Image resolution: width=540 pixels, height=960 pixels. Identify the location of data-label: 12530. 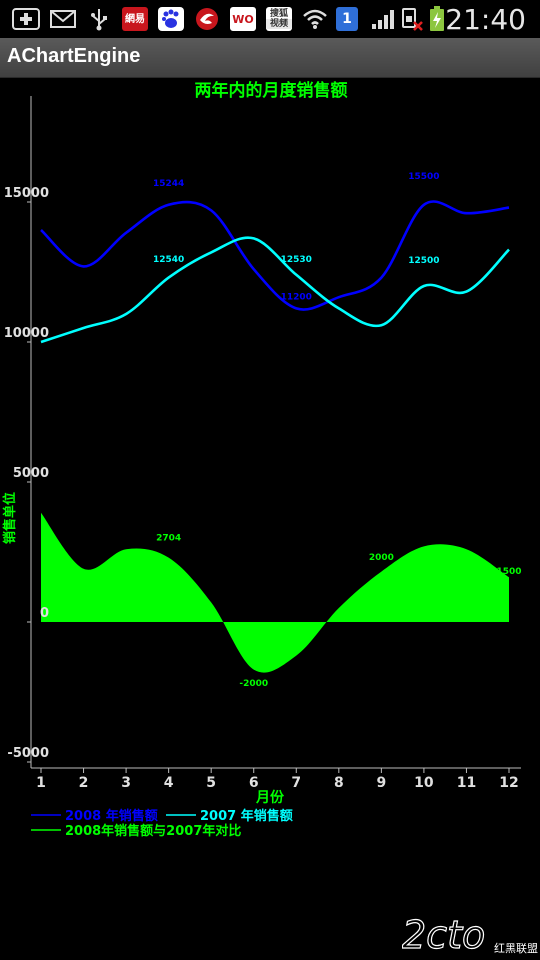
(296, 260).